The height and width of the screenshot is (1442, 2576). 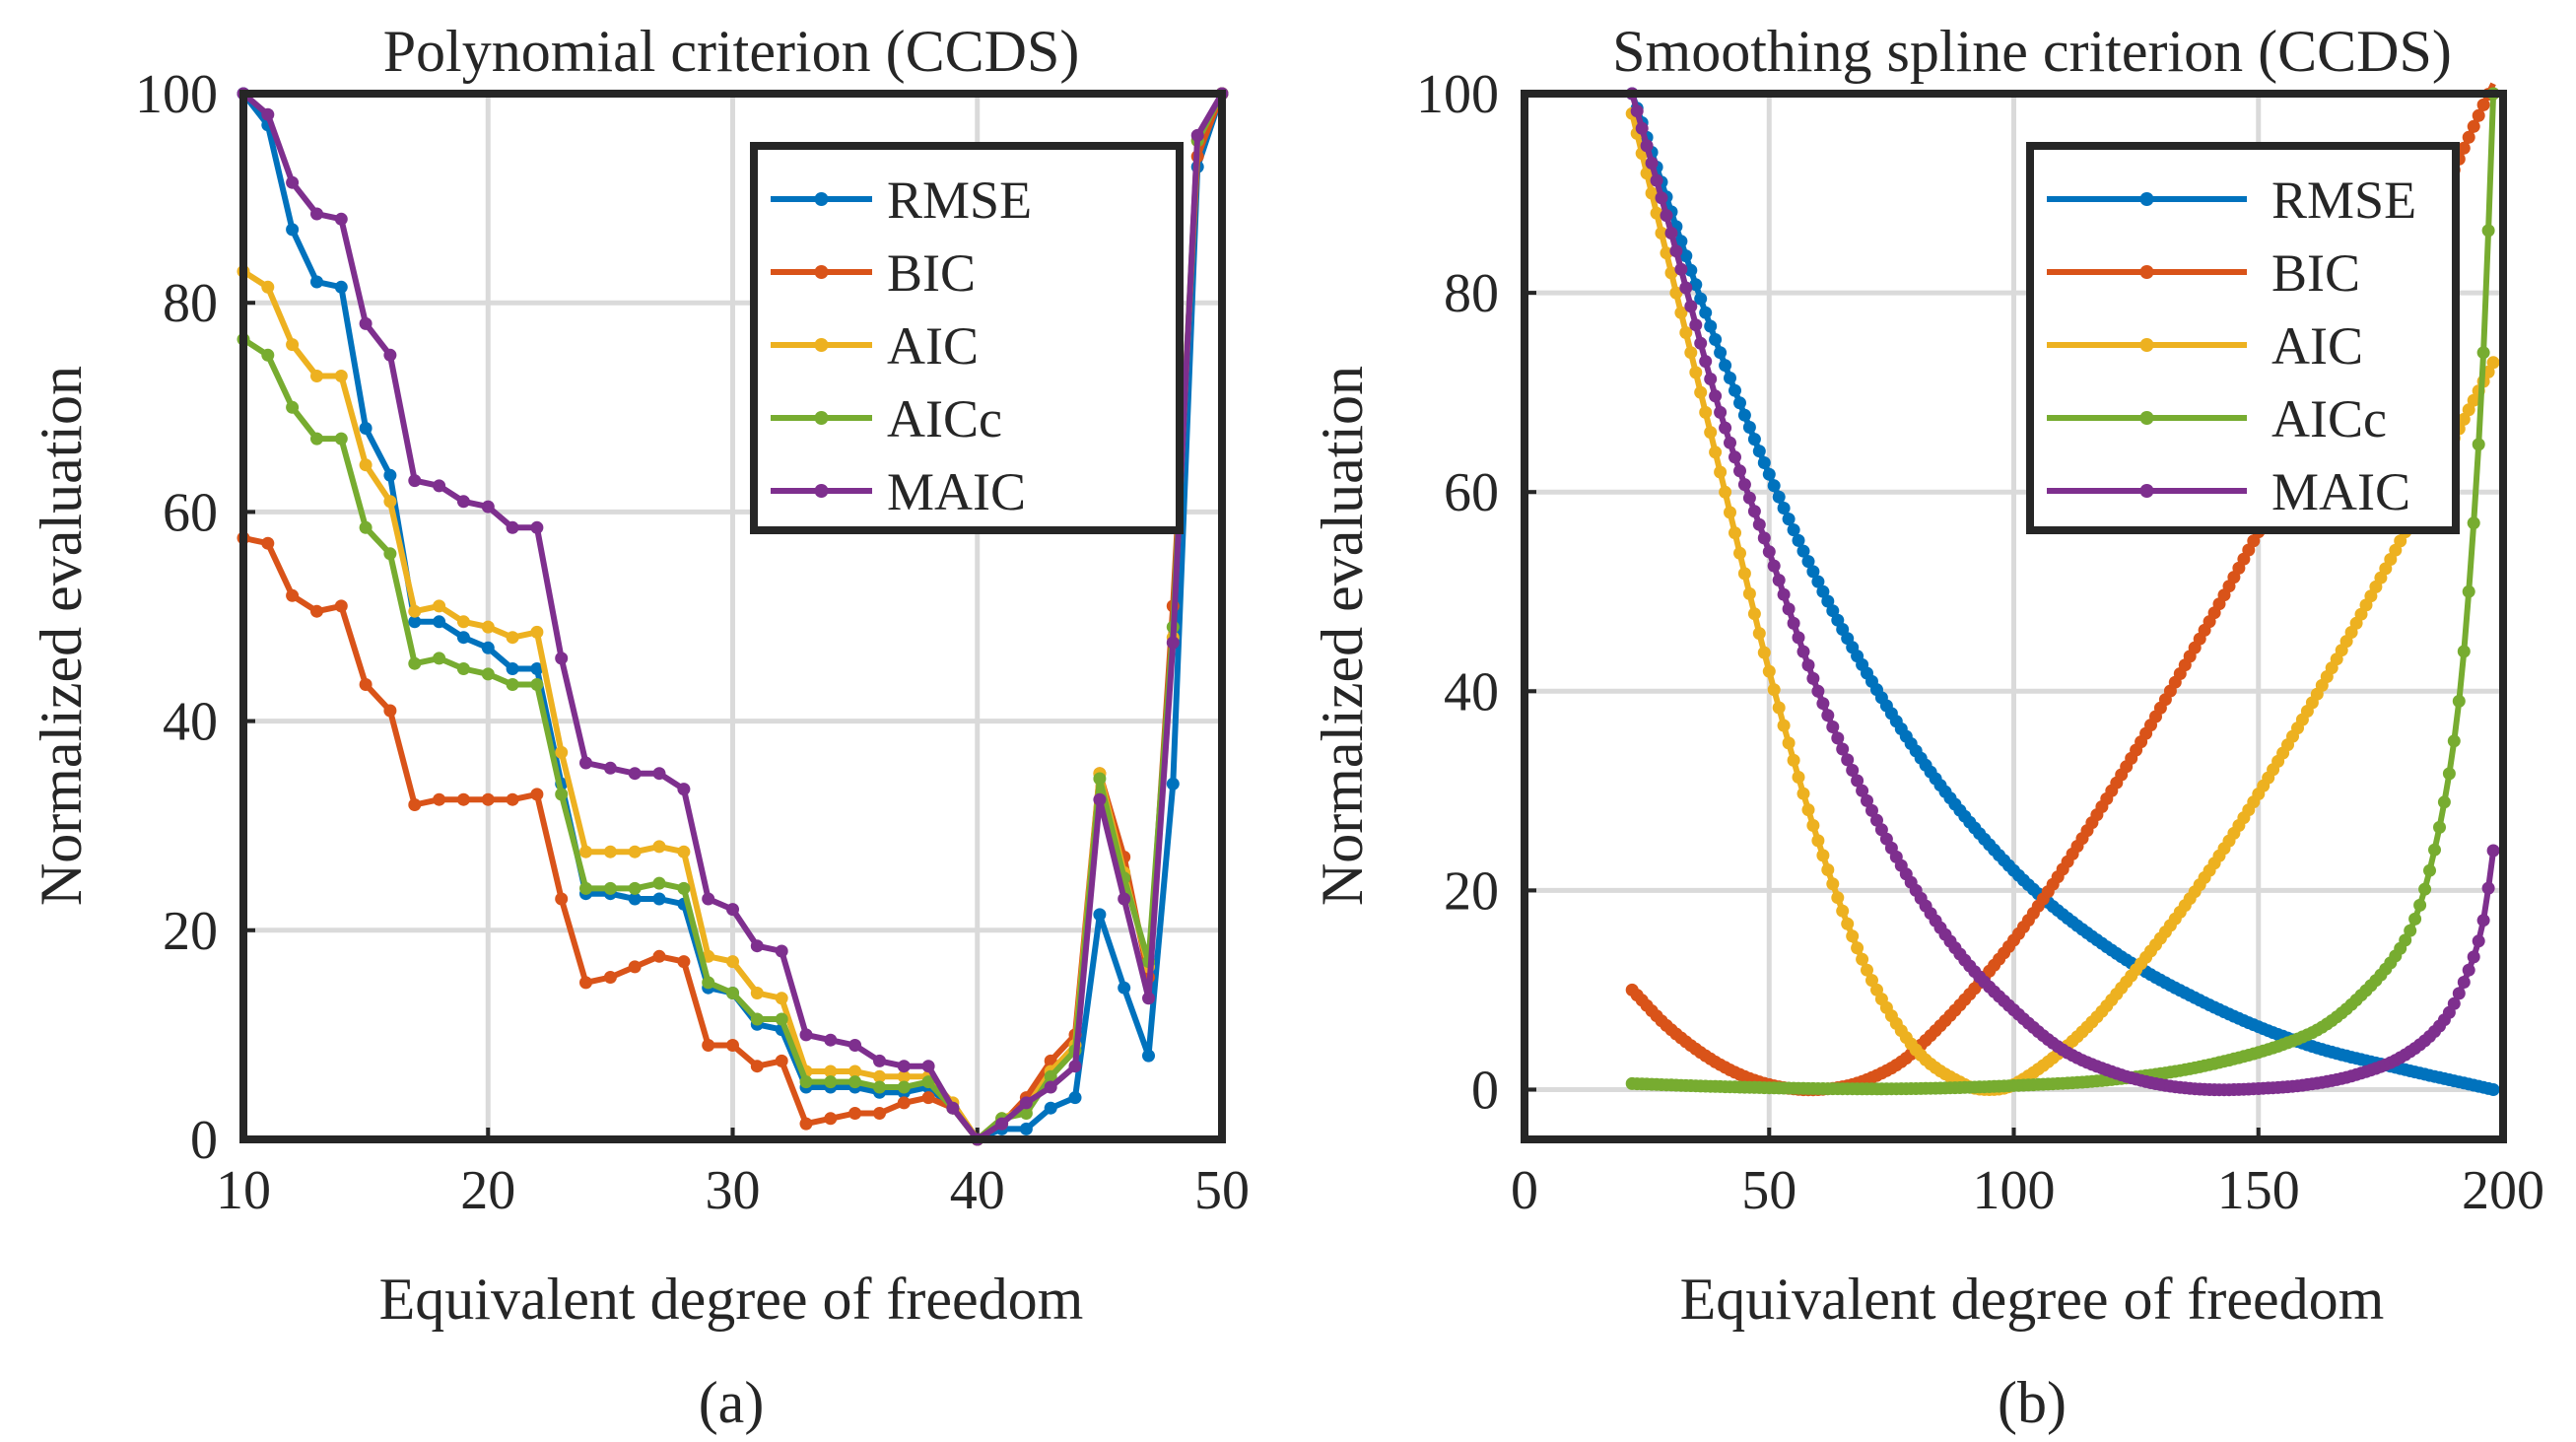 What do you see at coordinates (2217, 418) in the screenshot?
I see `legend-entry-aicc: AICc` at bounding box center [2217, 418].